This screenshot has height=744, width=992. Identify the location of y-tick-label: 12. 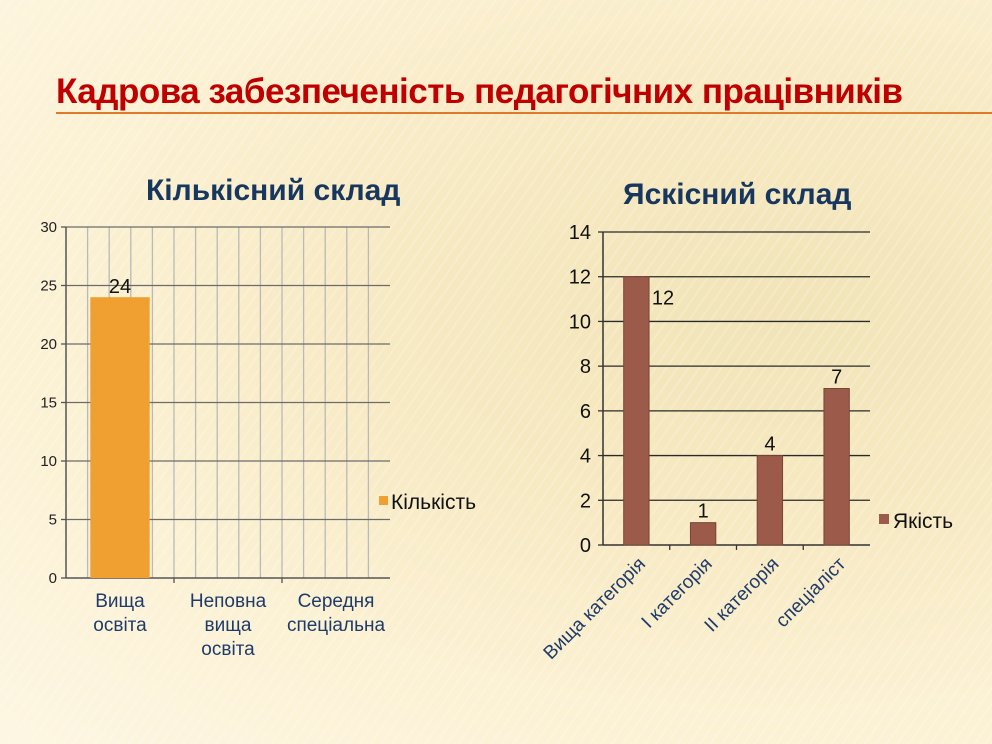
(580, 278).